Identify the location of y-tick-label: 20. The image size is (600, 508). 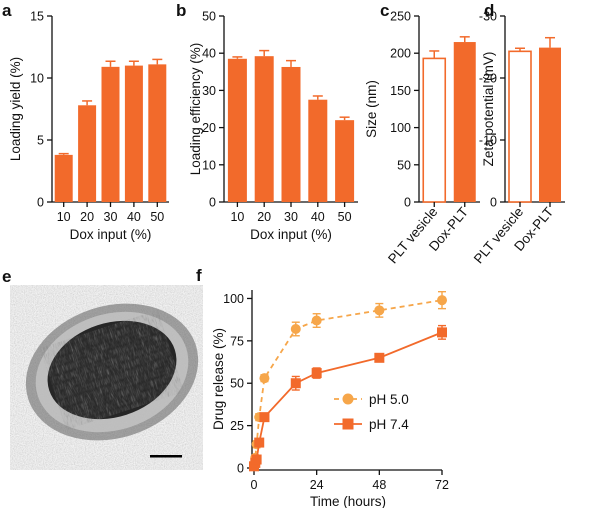
(209, 128).